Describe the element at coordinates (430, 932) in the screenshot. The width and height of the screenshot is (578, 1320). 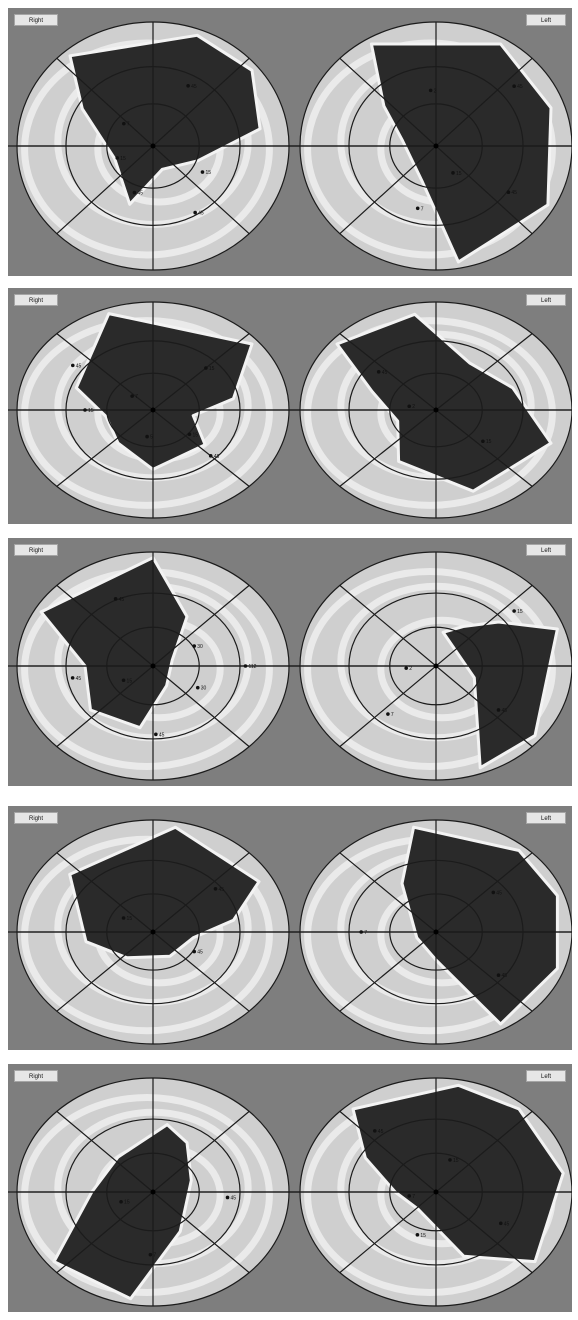
I see `left-eye-field-map: 45 7 45` at that location.